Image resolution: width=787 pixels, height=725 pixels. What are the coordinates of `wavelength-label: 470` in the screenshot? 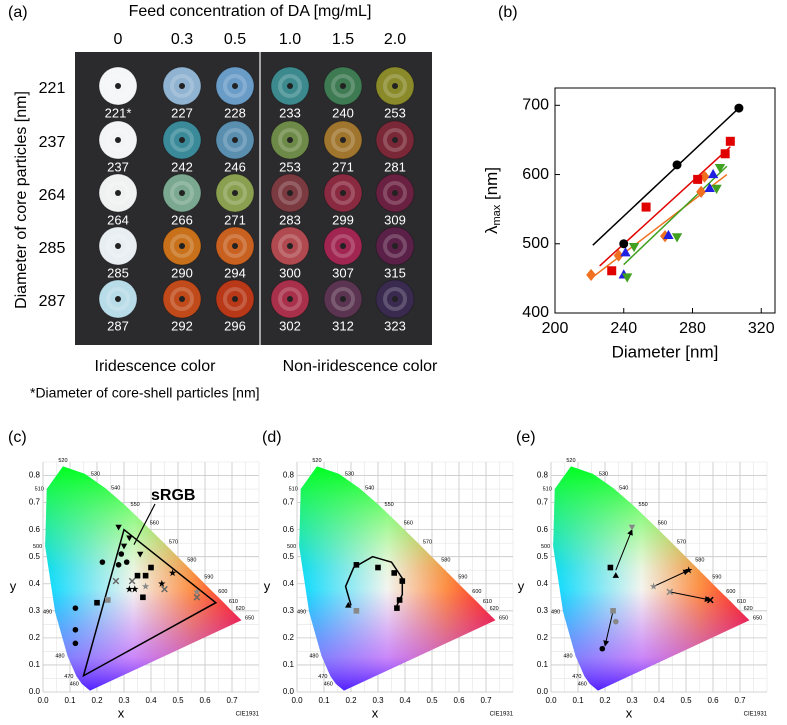 It's located at (322, 677).